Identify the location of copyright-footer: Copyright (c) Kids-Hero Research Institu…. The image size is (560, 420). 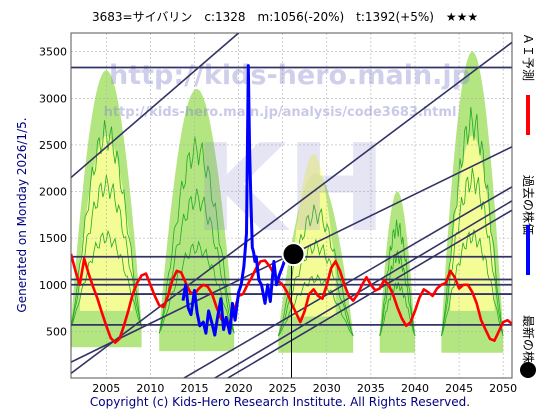
(280, 402).